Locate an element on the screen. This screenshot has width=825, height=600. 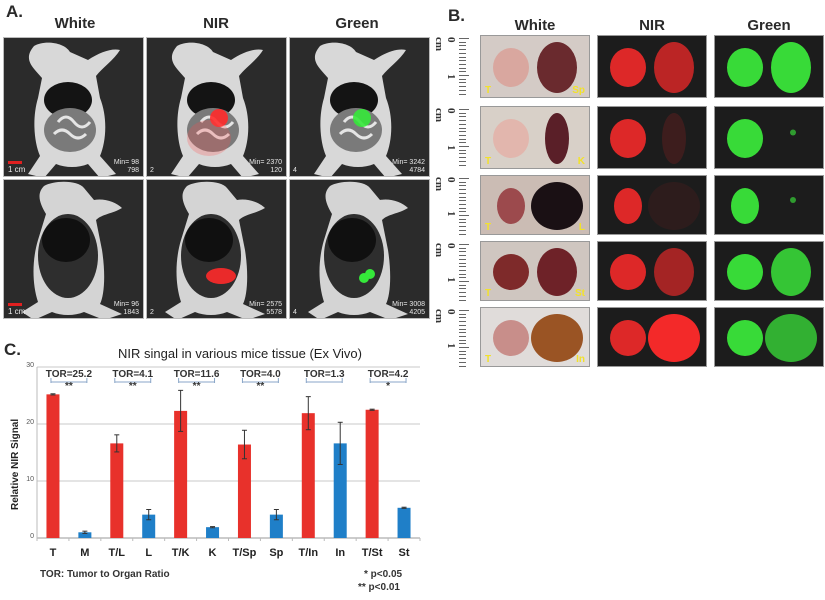
tissue-tile-l-nir is located at coordinates (652, 205).